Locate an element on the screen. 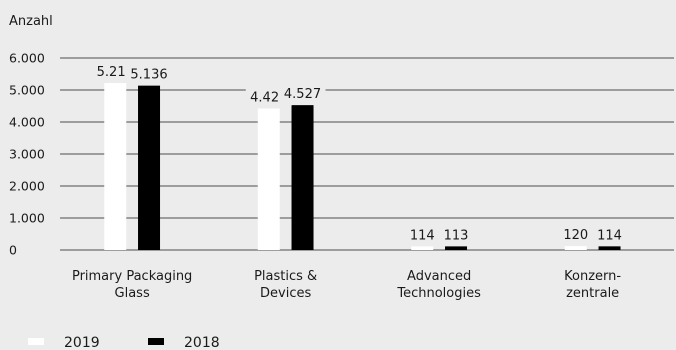  y-axis-label: Anzahl is located at coordinates (31, 21).